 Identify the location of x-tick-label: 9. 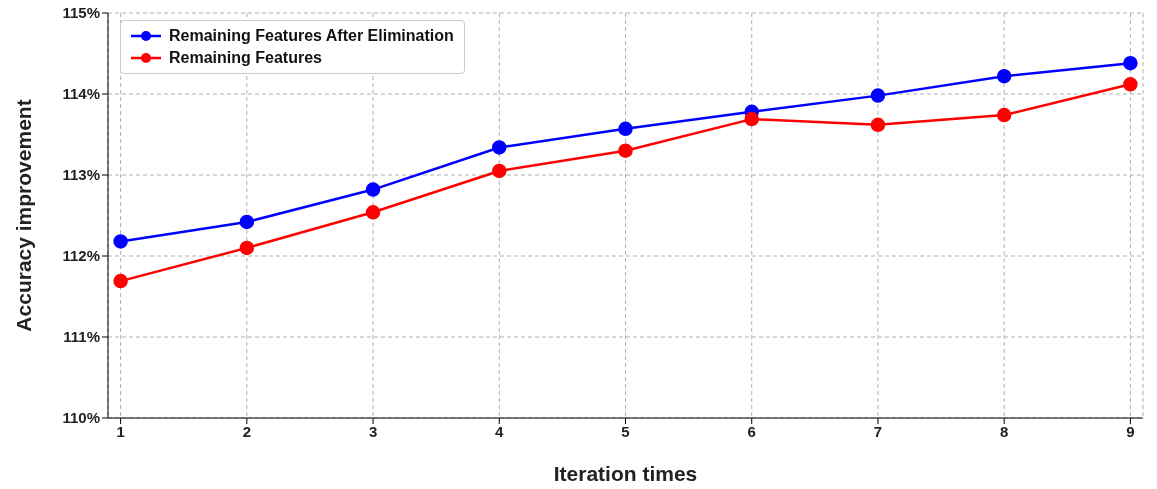
(1130, 431).